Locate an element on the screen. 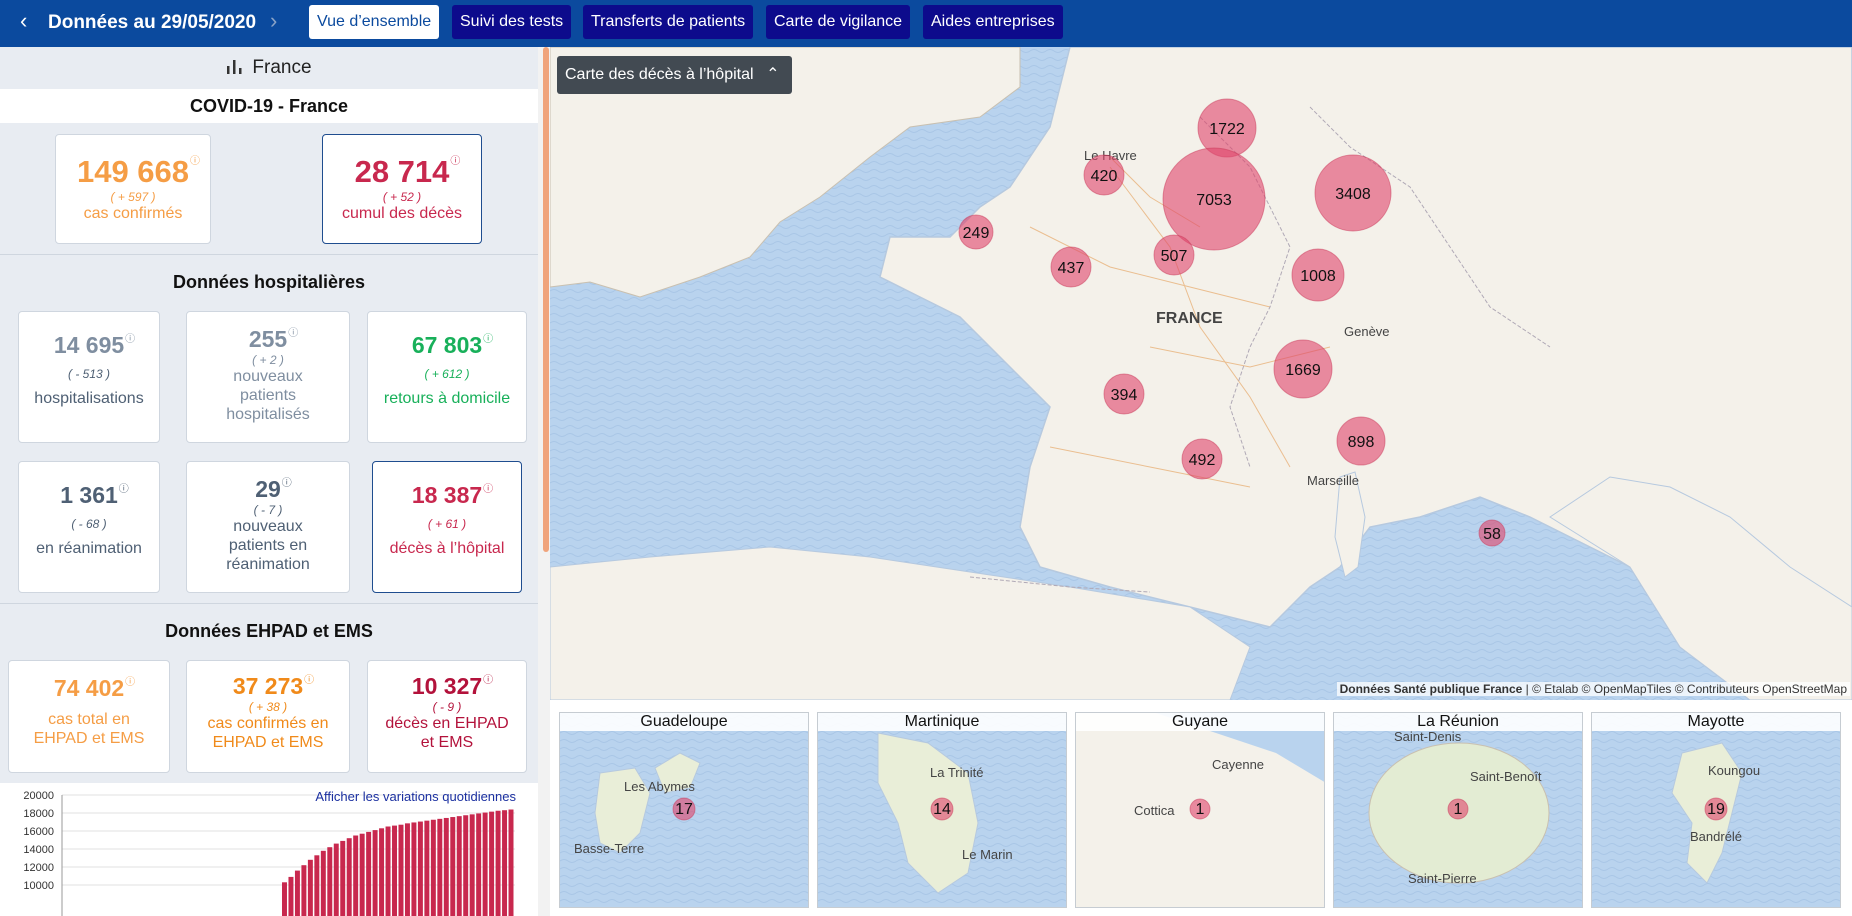  bubble-1669: 1669 is located at coordinates (1303, 369).